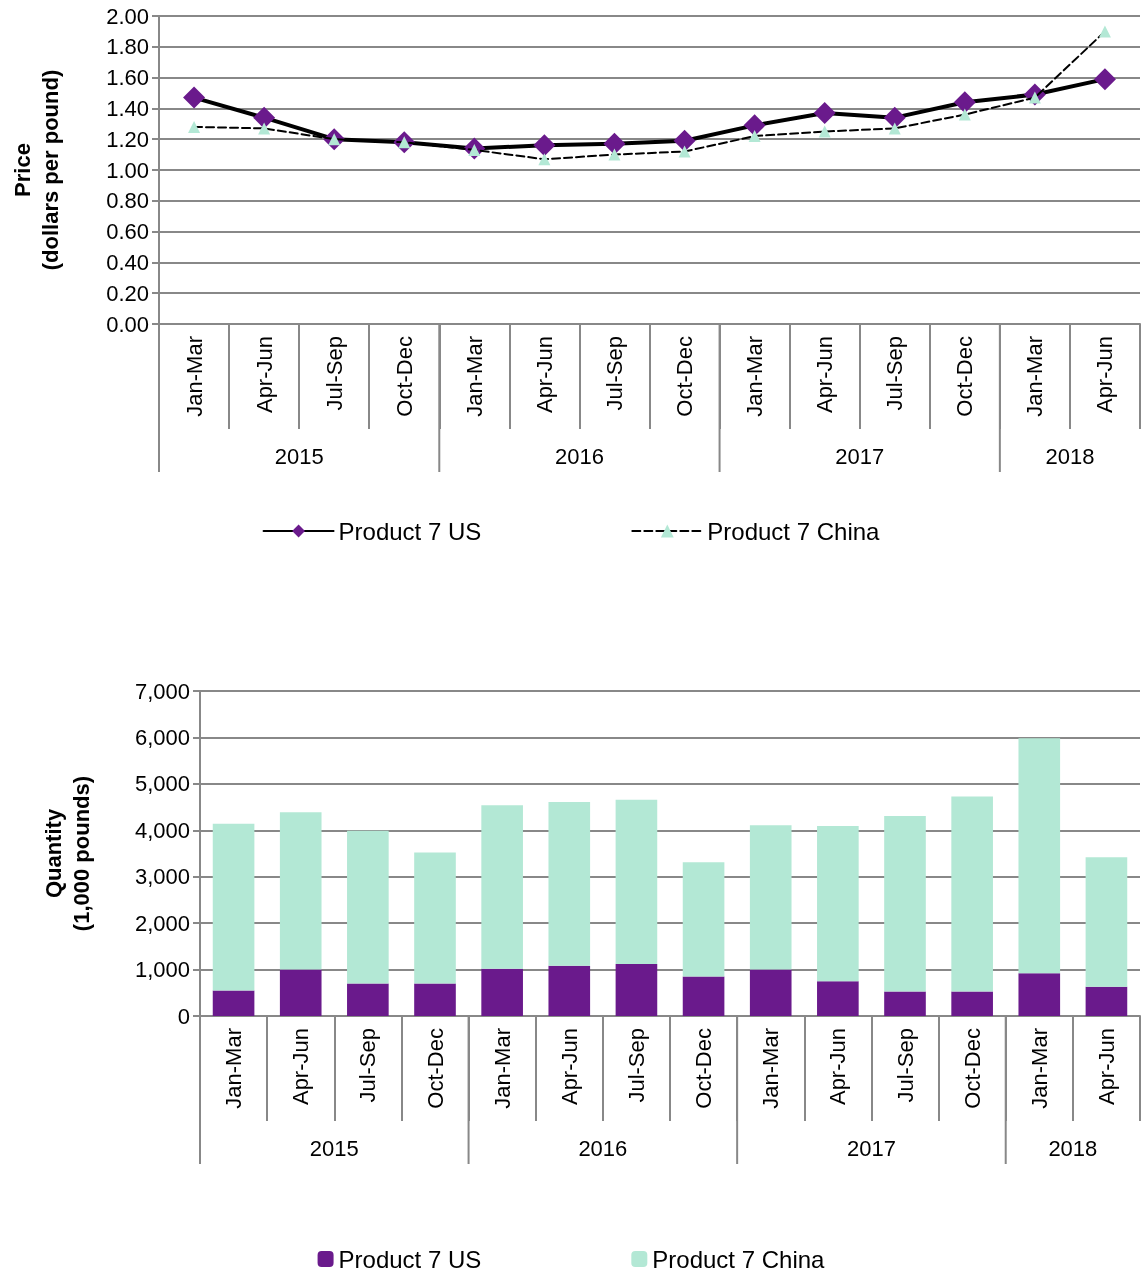  I want to click on y-tick-label: 0.40, so click(127, 262).